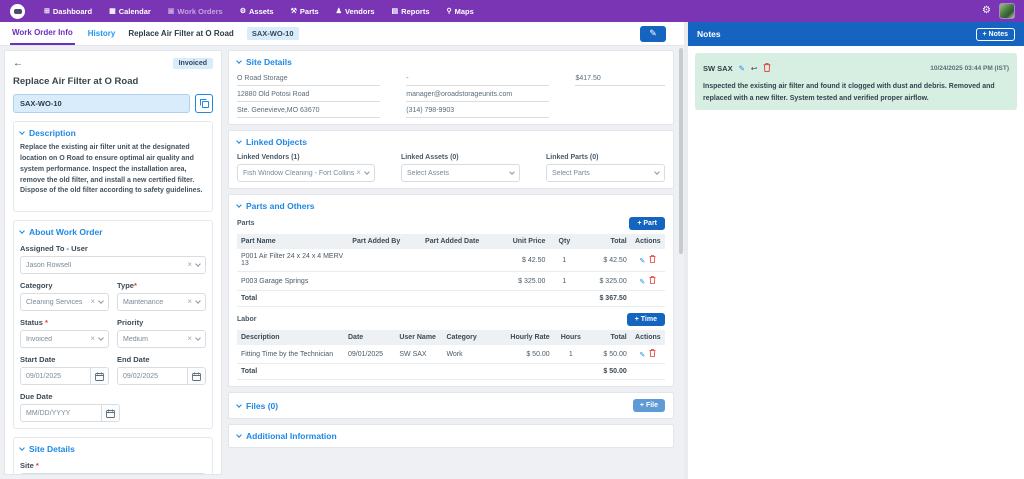 Image resolution: width=1024 pixels, height=479 pixels. What do you see at coordinates (986, 11) in the screenshot?
I see `settings-gear-icon` at bounding box center [986, 11].